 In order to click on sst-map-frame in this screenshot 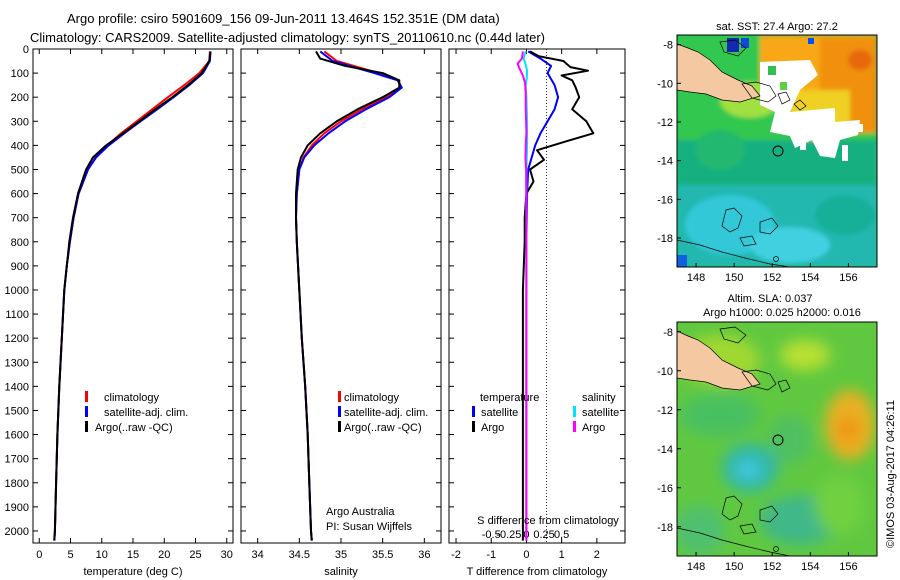, I will do `click(777, 151)`.